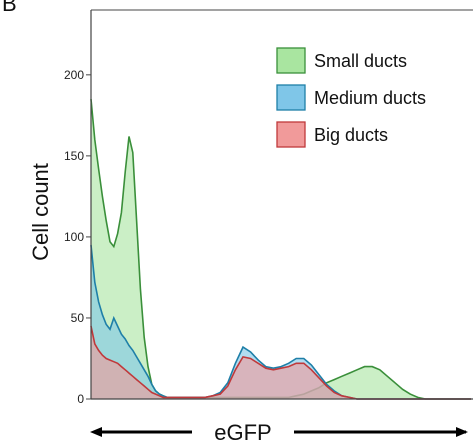 The image size is (473, 446). What do you see at coordinates (78, 318) in the screenshot?
I see `y-tick-label: 50` at bounding box center [78, 318].